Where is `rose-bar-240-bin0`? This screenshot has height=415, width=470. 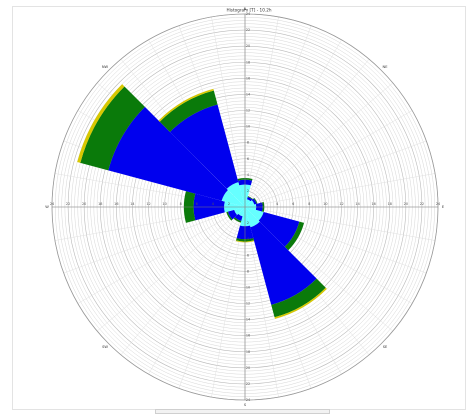 rose-bar-240-bin0 is located at coordinates (239, 211).